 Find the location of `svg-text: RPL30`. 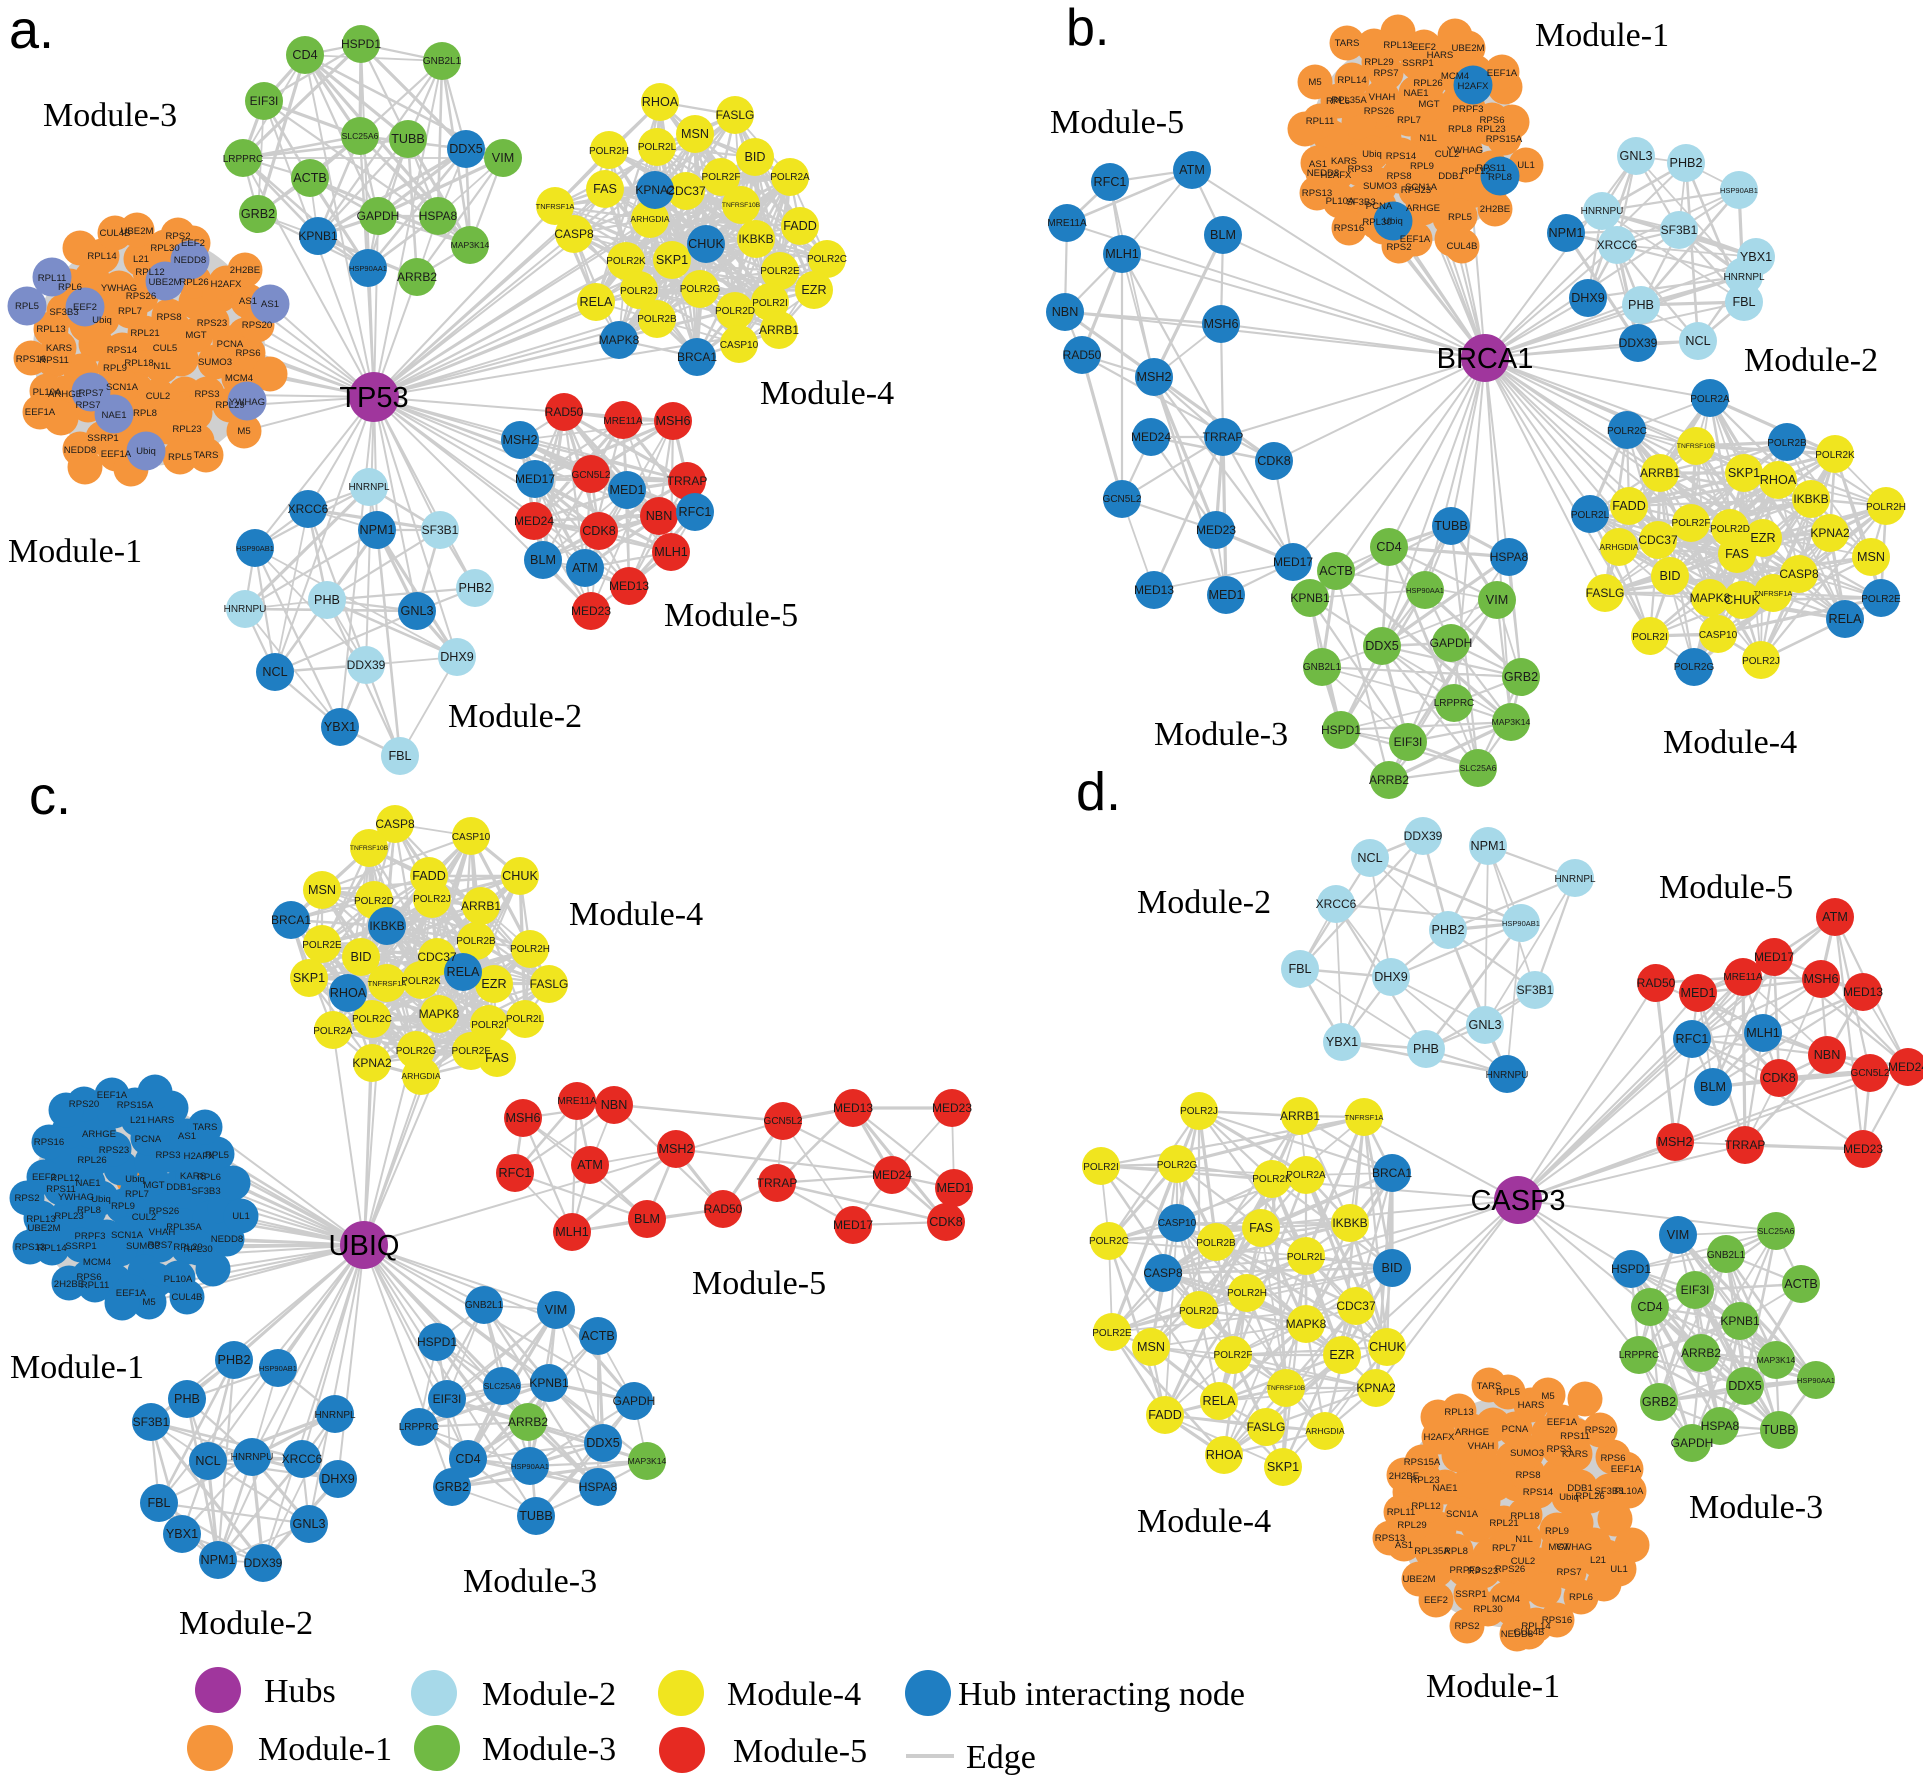

svg-text: RPL30 is located at coordinates (164, 248).